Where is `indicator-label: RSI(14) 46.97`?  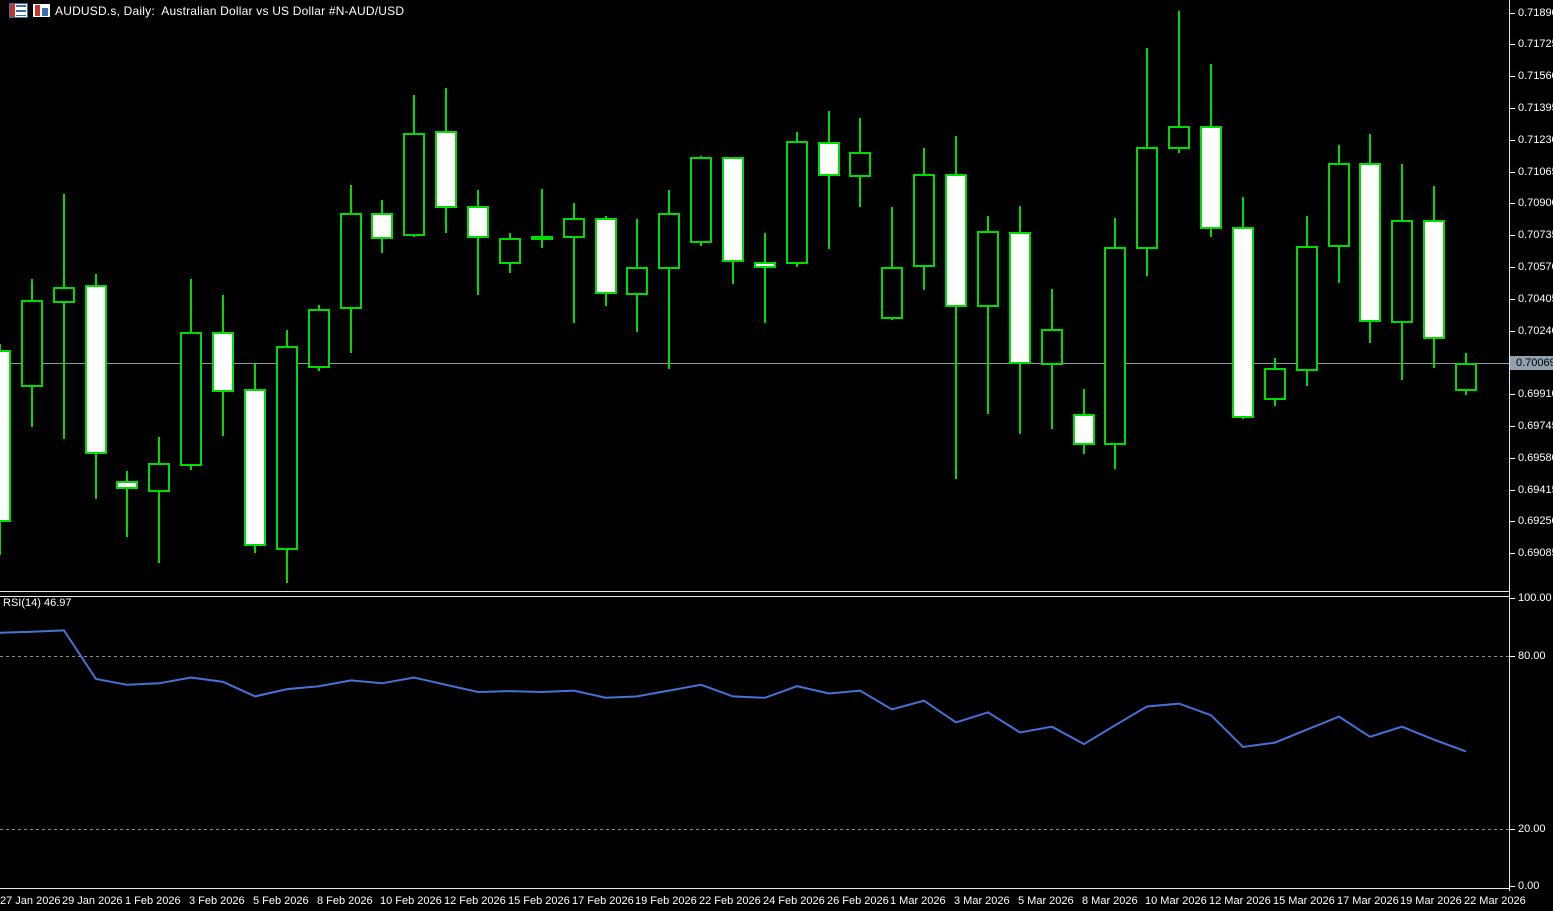 indicator-label: RSI(14) 46.97 is located at coordinates (37, 603).